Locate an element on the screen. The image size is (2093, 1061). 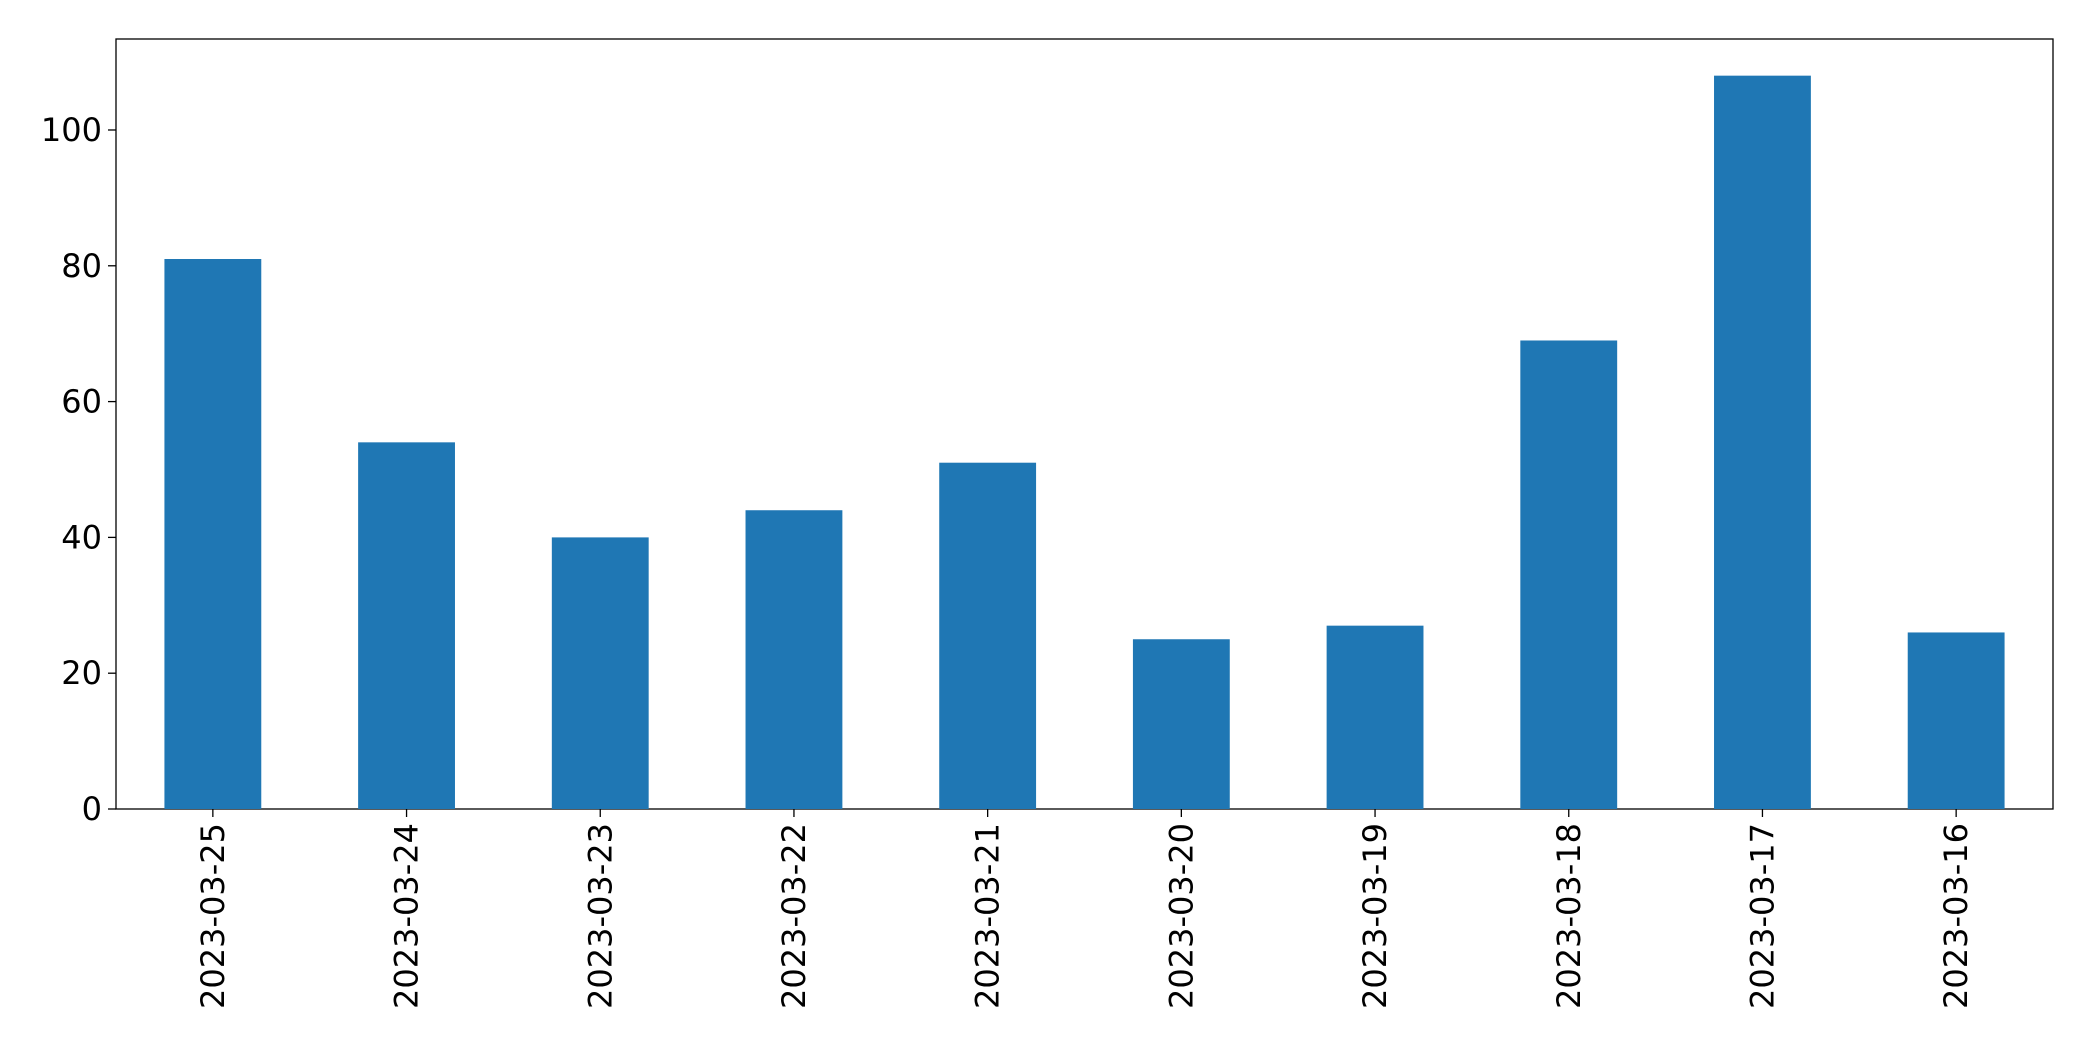
x-tick-label: 2023-03-20 is located at coordinates (1181, 916).